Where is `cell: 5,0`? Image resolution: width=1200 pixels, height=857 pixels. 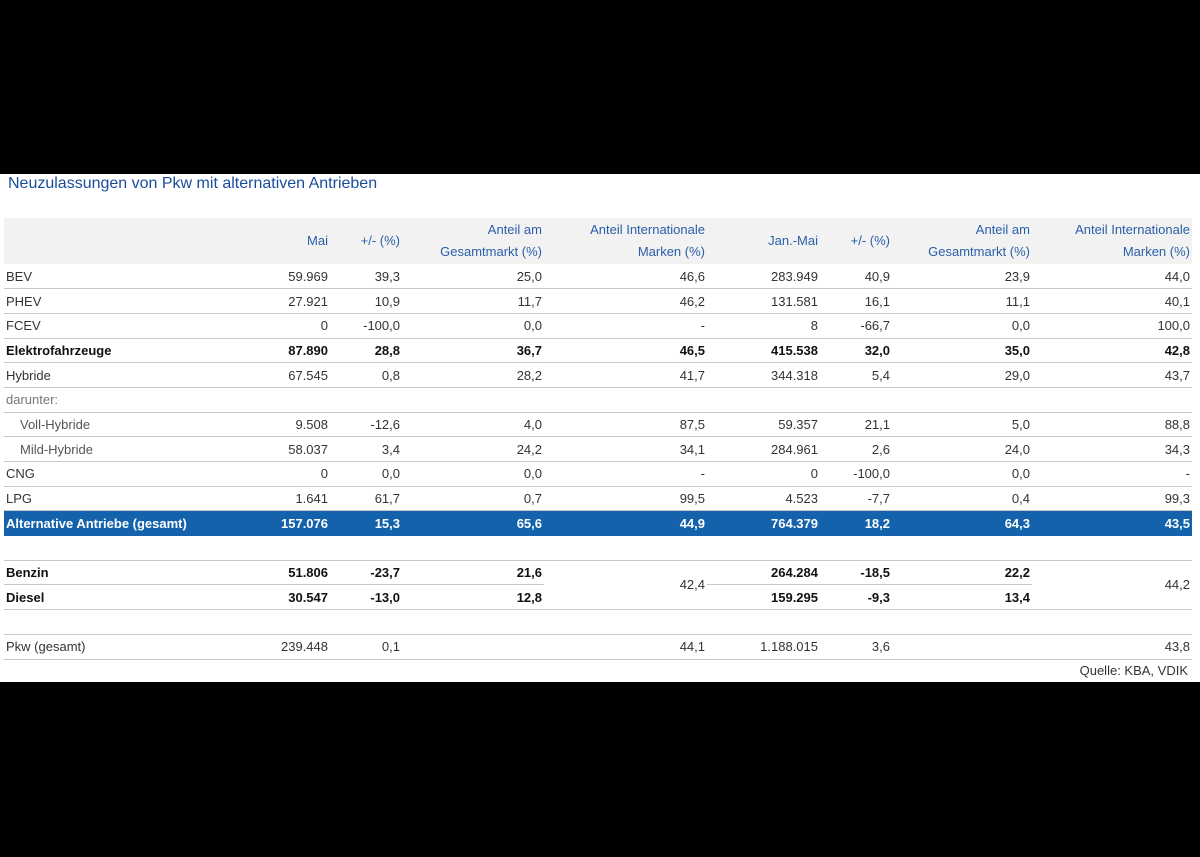 cell: 5,0 is located at coordinates (962, 425).